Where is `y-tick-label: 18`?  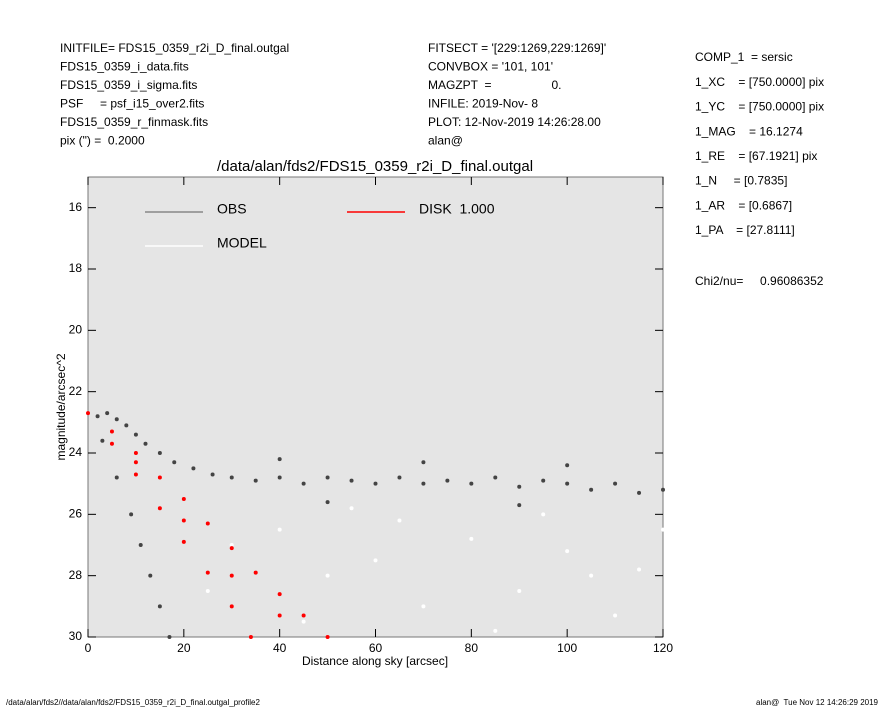 y-tick-label: 18 is located at coordinates (76, 268).